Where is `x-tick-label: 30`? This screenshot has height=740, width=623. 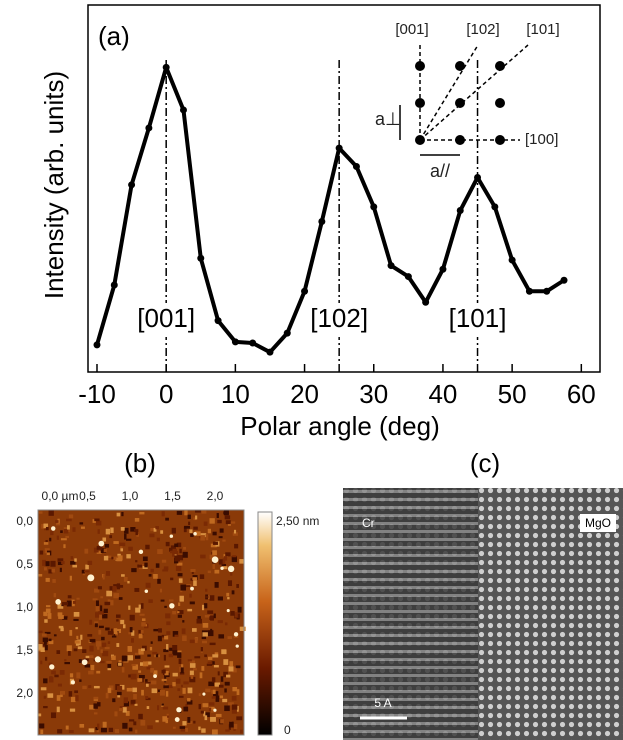 x-tick-label: 30 is located at coordinates (373, 394).